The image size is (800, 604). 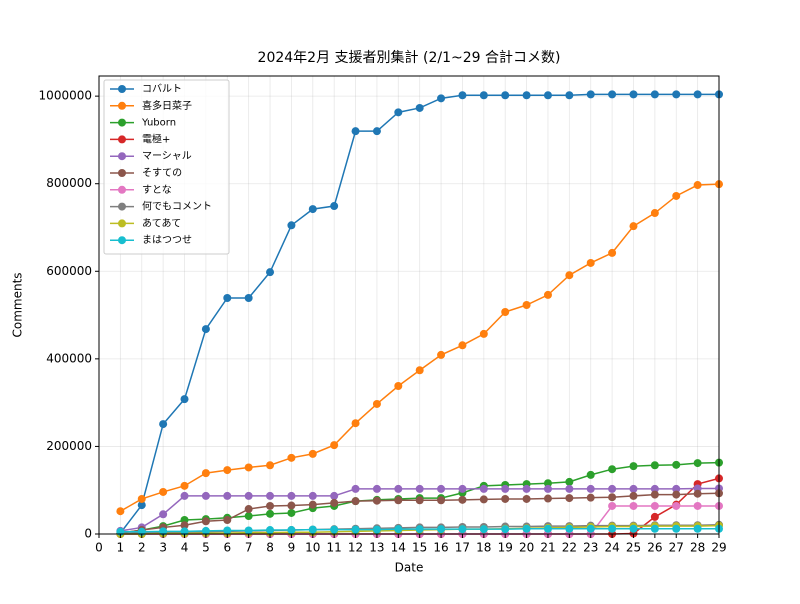 What do you see at coordinates (163, 548) in the screenshot?
I see `x-tick-label: 3` at bounding box center [163, 548].